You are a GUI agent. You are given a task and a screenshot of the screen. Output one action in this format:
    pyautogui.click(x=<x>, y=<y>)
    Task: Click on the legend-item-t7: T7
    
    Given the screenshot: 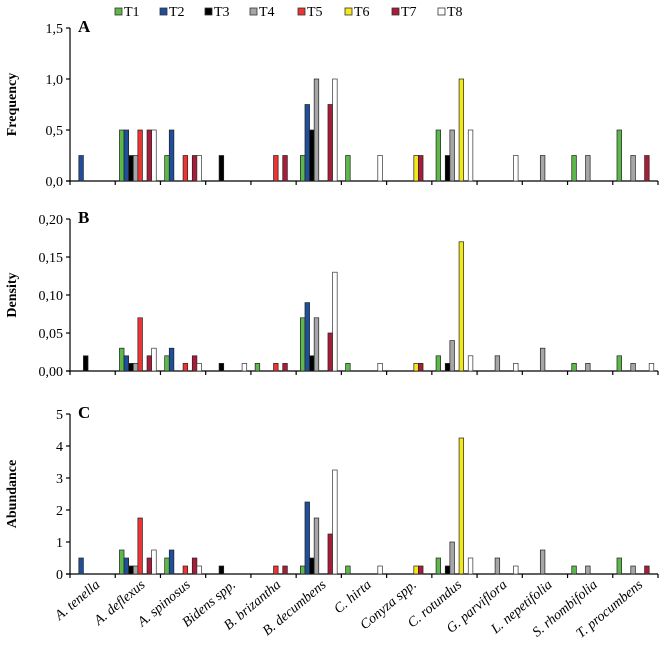 What is the action you would take?
    pyautogui.click(x=404, y=12)
    